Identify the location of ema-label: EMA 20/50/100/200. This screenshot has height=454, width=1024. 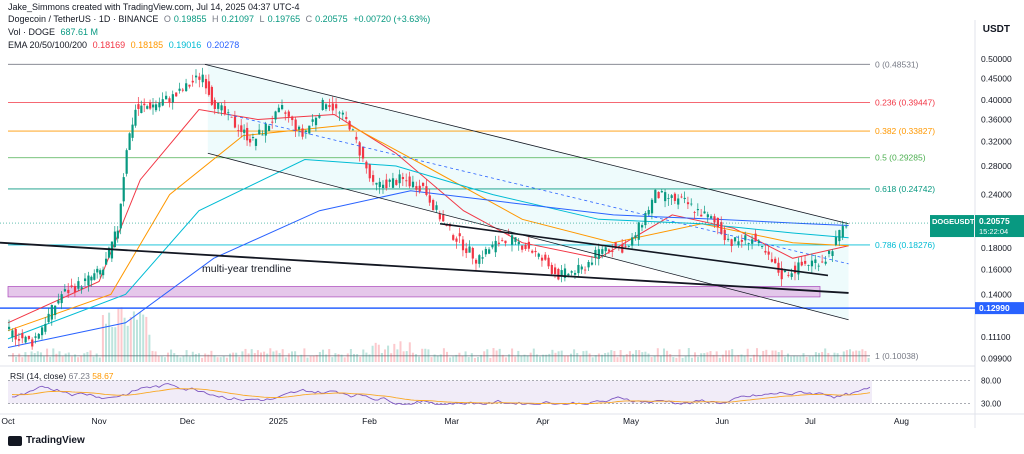
(48, 45).